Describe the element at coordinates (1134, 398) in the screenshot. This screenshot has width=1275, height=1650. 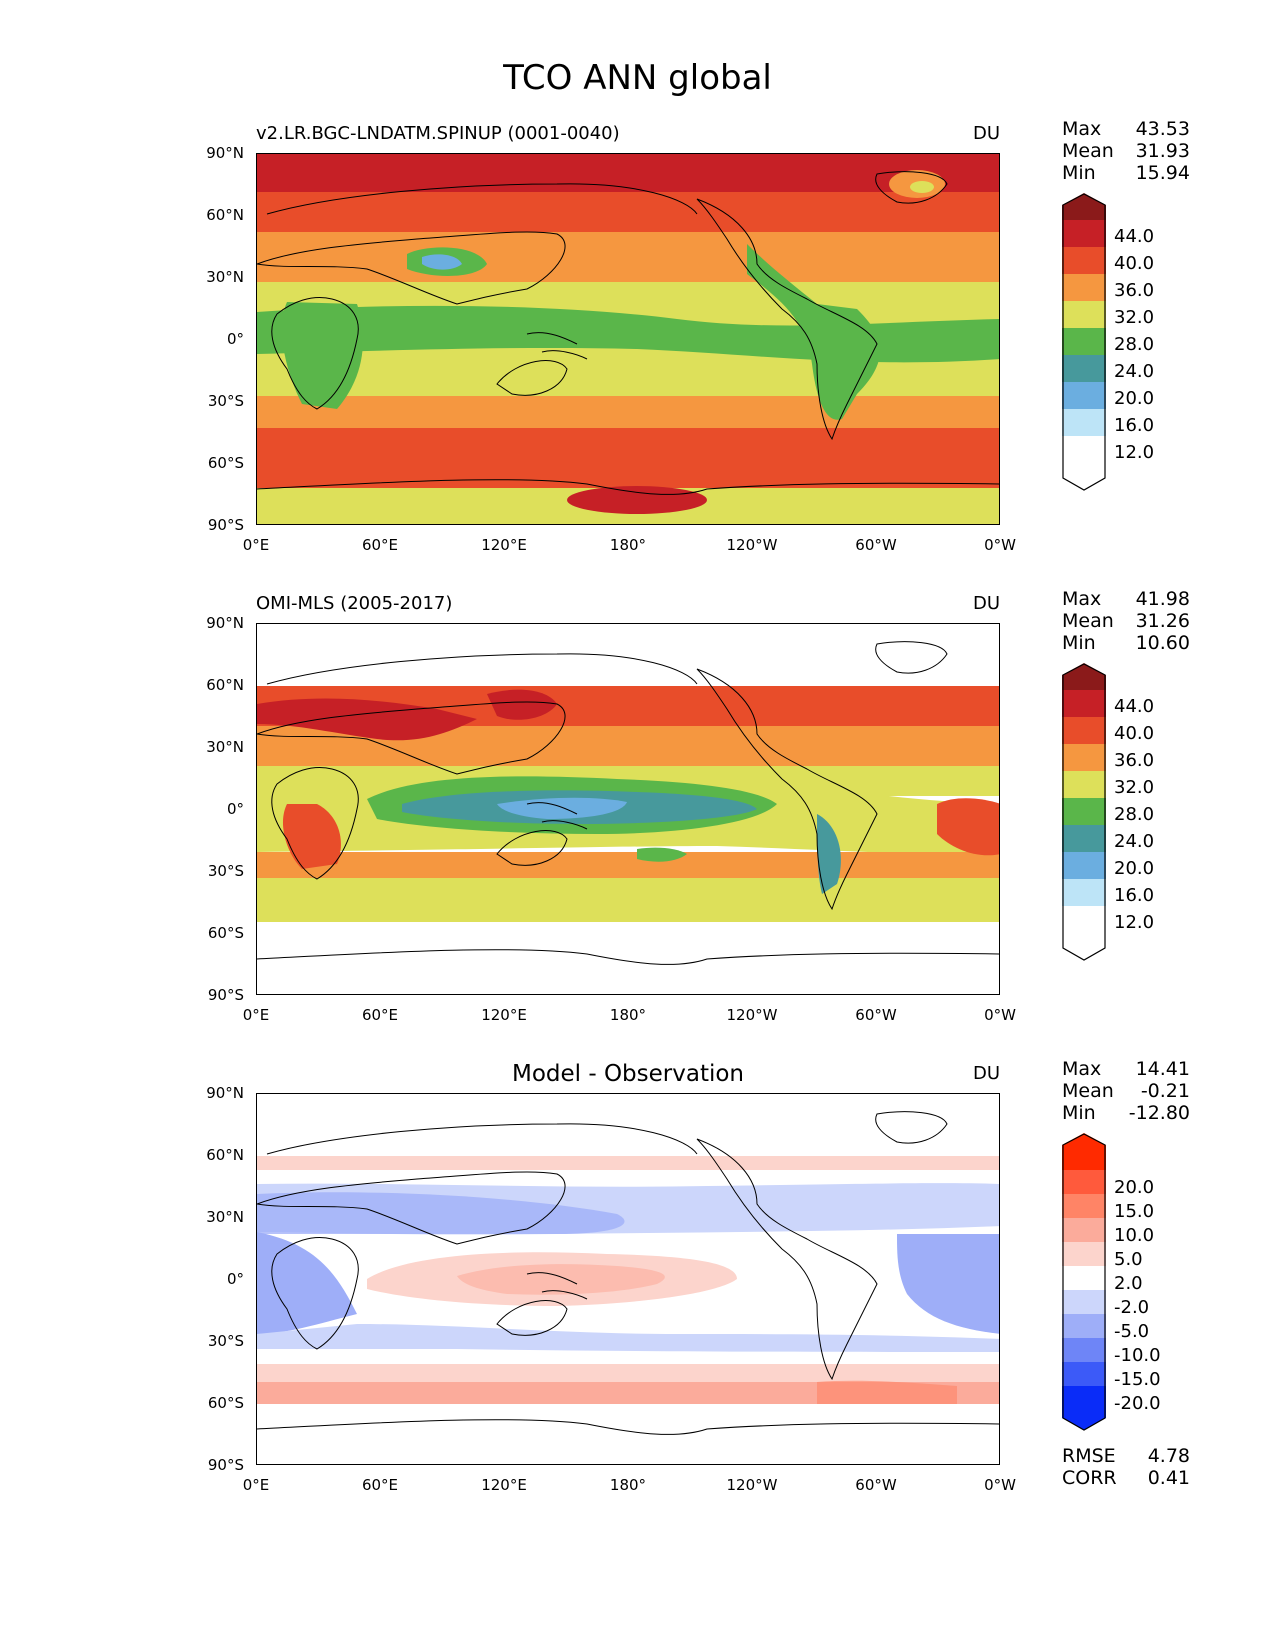
I see `colorbar-label: 20.0` at that location.